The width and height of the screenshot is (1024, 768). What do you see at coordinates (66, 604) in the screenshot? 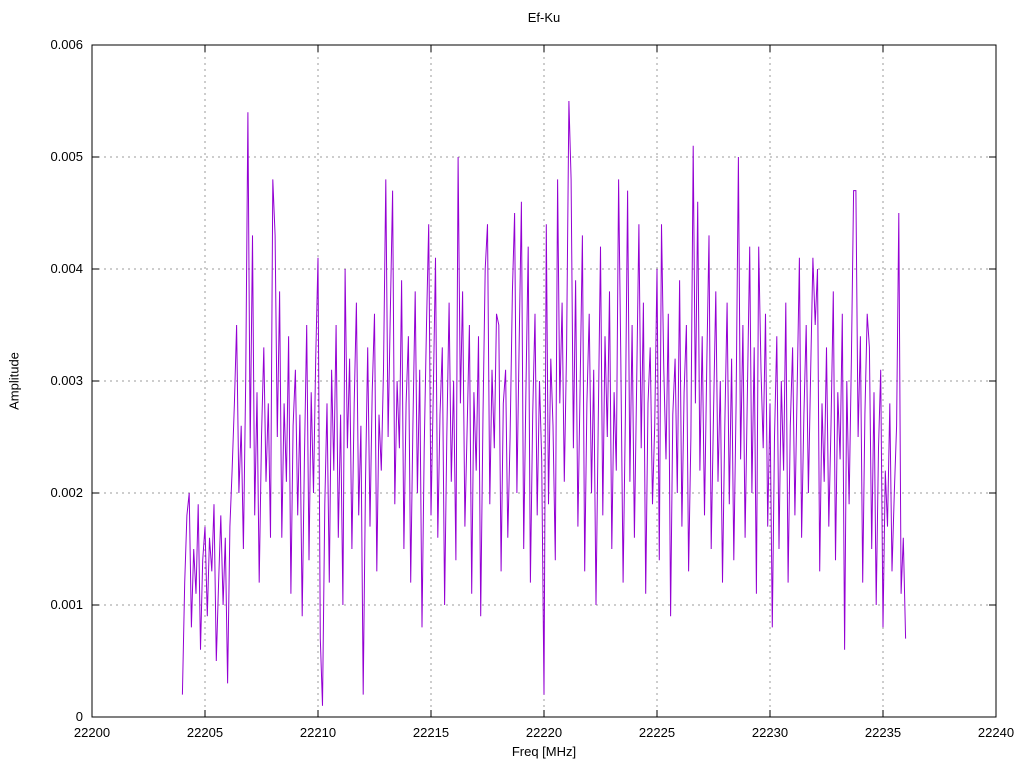
I see `y-tick-label: 0.001` at bounding box center [66, 604].